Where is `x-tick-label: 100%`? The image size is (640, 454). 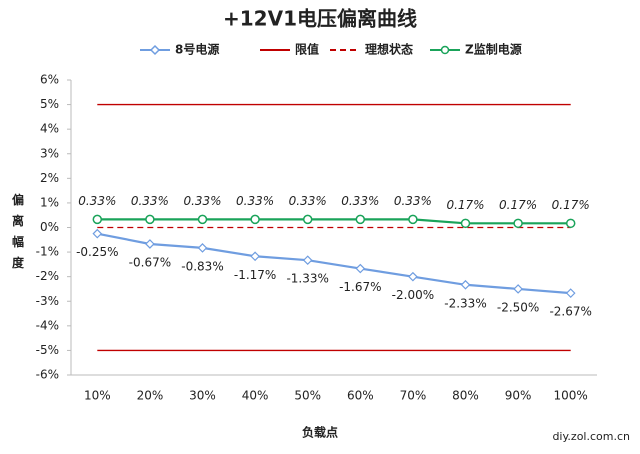
x-tick-label: 100% is located at coordinates (571, 396).